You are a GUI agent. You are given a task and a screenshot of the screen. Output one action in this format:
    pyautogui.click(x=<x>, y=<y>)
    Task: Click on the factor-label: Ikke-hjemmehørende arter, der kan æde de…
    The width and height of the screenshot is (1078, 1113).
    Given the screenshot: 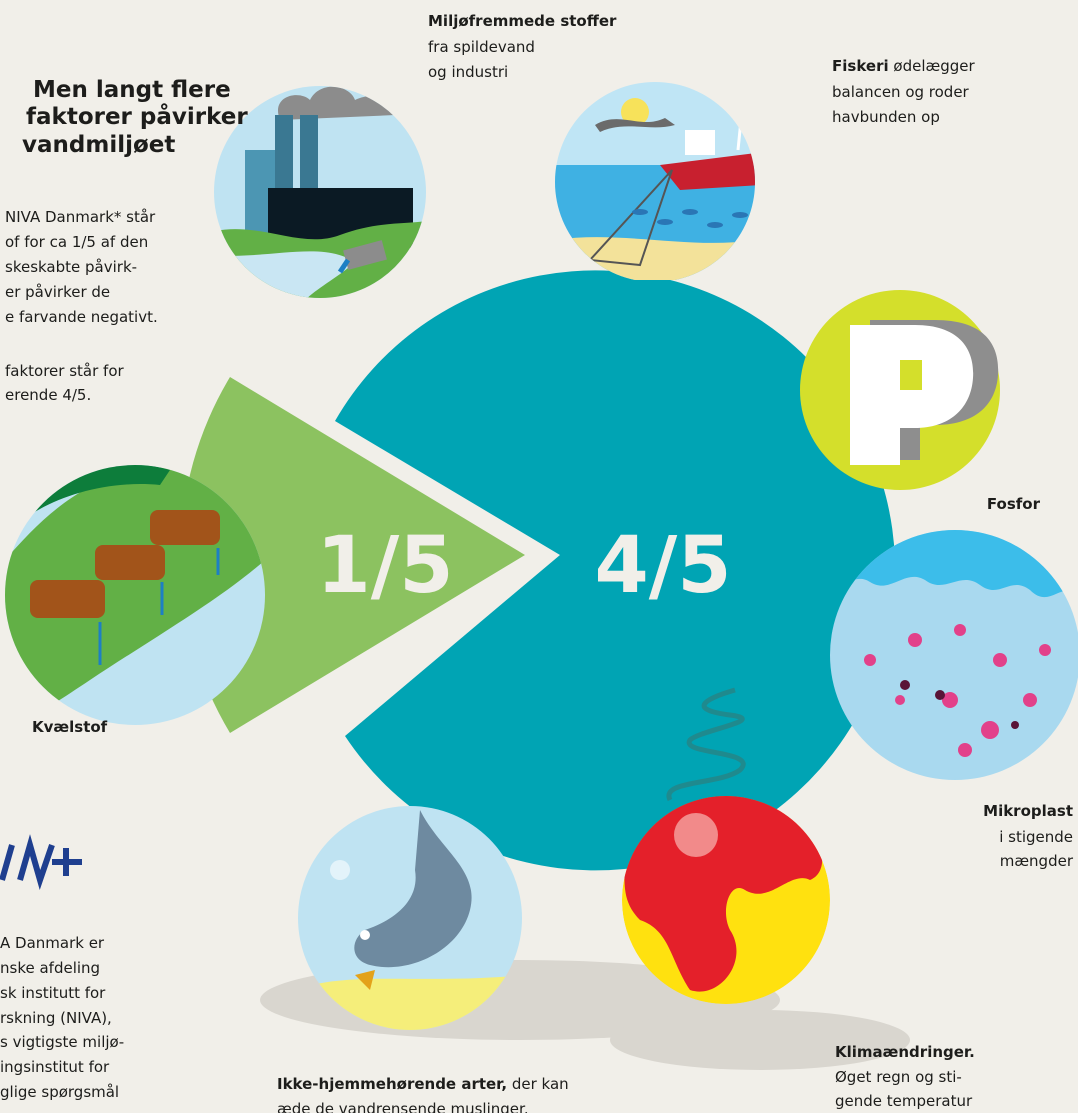 What is the action you would take?
    pyautogui.click(x=423, y=1094)
    